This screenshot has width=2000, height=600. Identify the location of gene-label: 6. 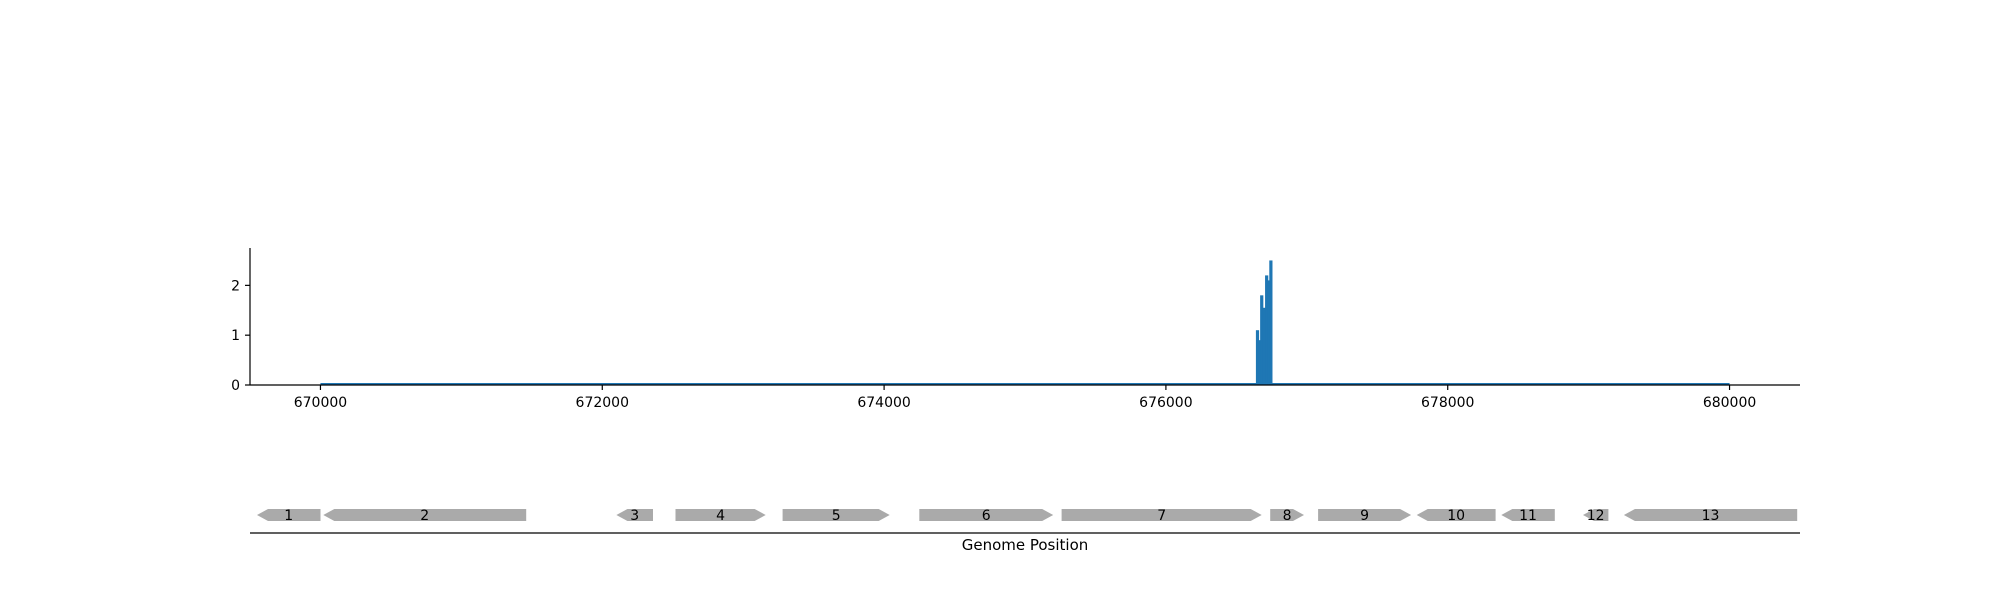
(986, 516).